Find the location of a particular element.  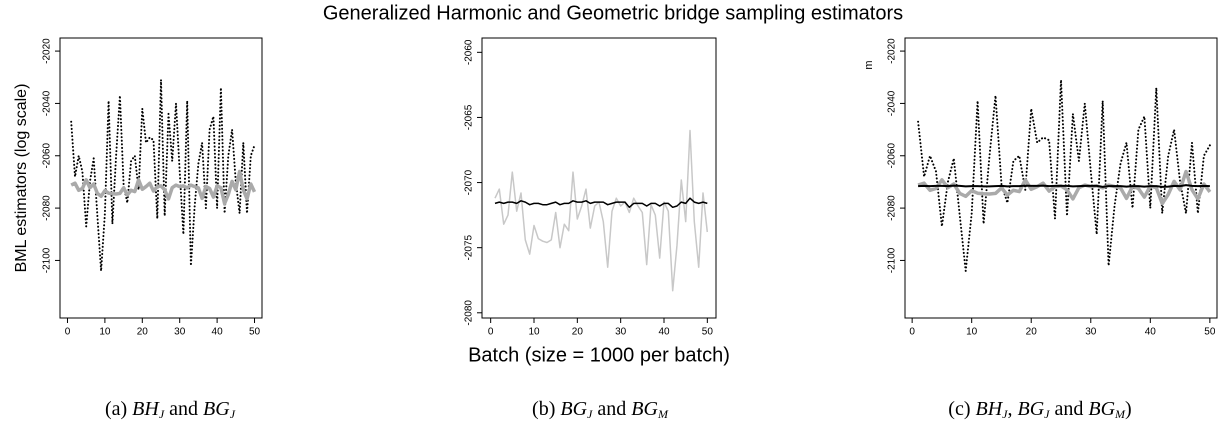

caption-part: (a) is located at coordinates (118, 409).